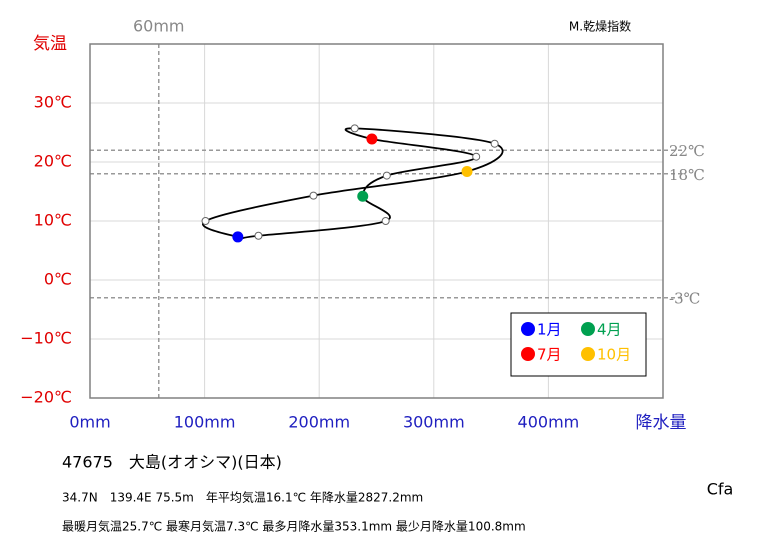  I want to click on legend-box, so click(578, 344).